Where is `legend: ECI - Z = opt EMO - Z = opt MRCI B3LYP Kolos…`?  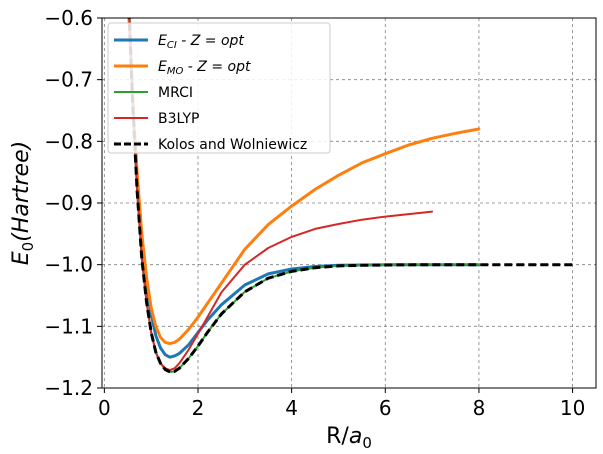 legend: ECI - Z = opt EMO - Z = opt MRCI B3LYP Kolos… is located at coordinates (219, 88).